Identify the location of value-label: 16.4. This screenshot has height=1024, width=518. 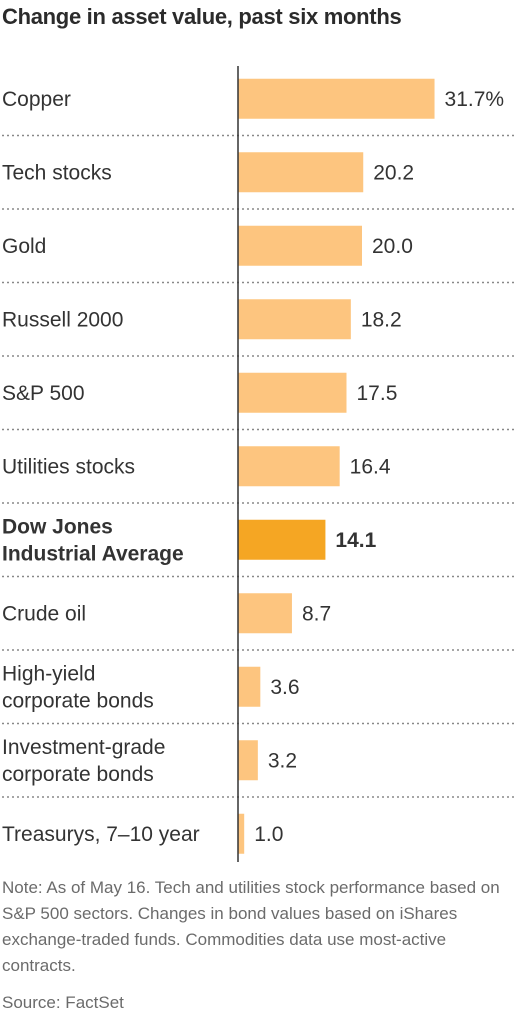
(370, 466).